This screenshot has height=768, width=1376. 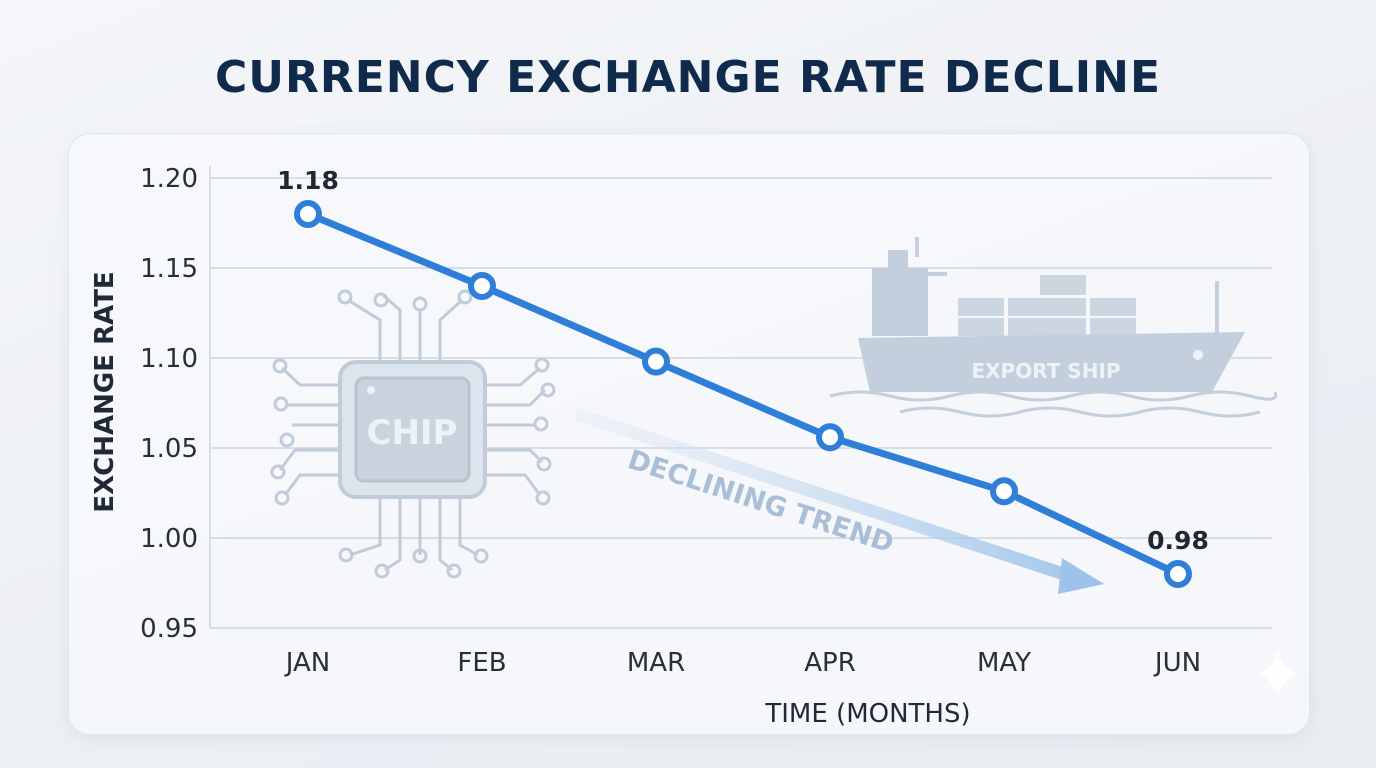 What do you see at coordinates (1051, 314) in the screenshot?
I see `ship-icon` at bounding box center [1051, 314].